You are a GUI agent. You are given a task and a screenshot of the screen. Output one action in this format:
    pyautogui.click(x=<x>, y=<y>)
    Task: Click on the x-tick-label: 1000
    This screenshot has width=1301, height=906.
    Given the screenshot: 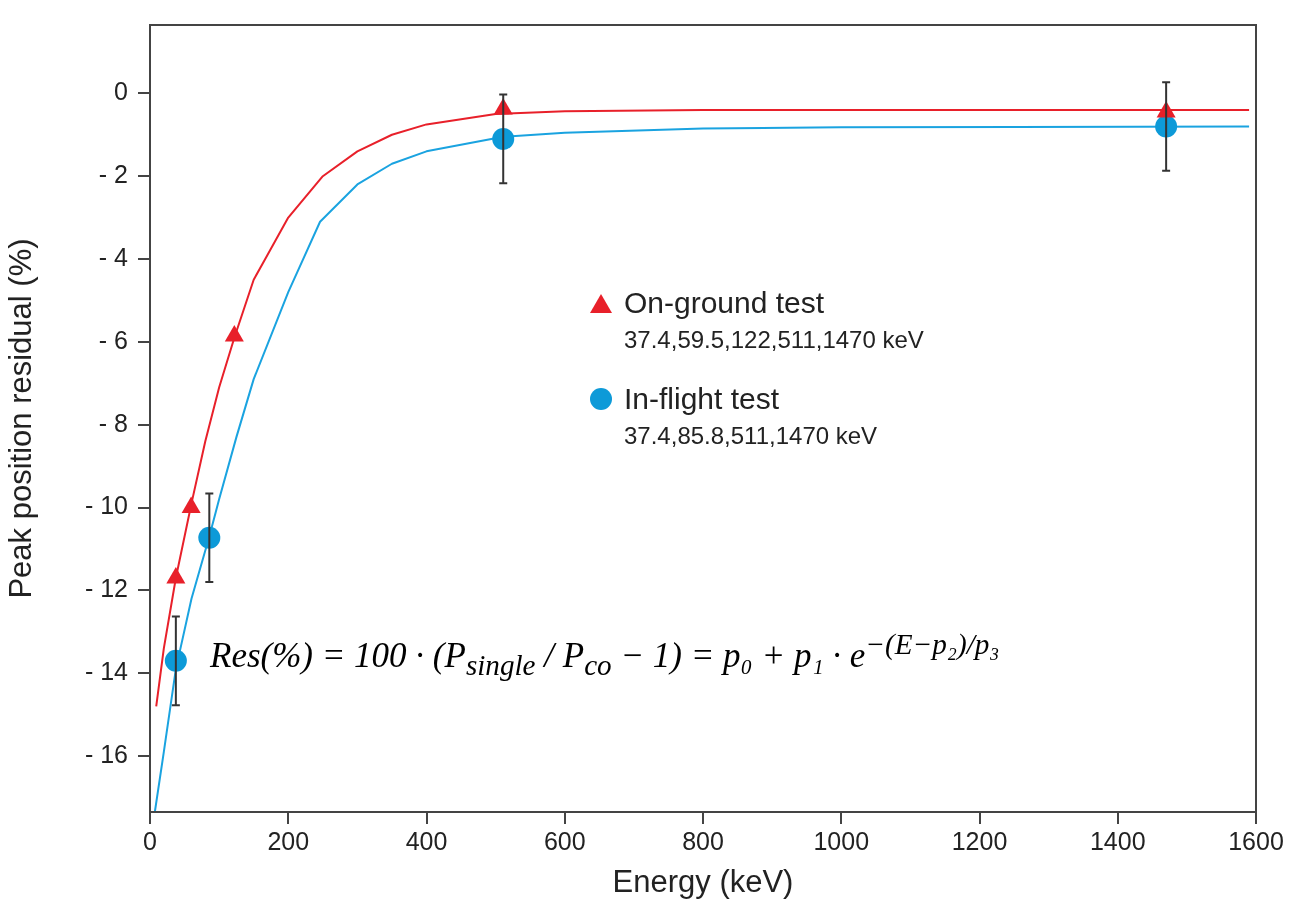 What is the action you would take?
    pyautogui.click(x=841, y=840)
    